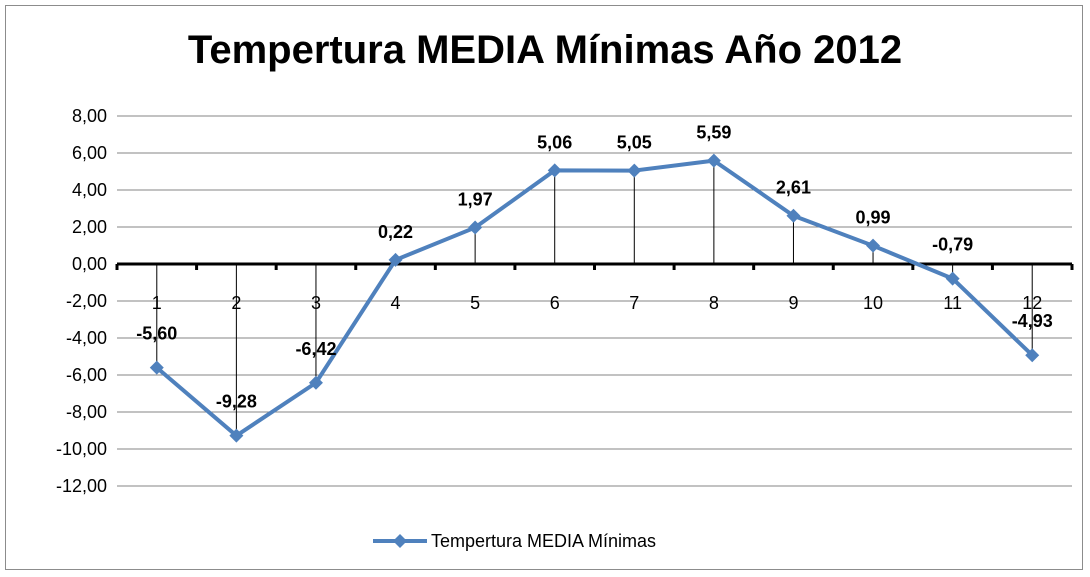 The width and height of the screenshot is (1090, 577). What do you see at coordinates (793, 303) in the screenshot?
I see `x-tick-label: 9` at bounding box center [793, 303].